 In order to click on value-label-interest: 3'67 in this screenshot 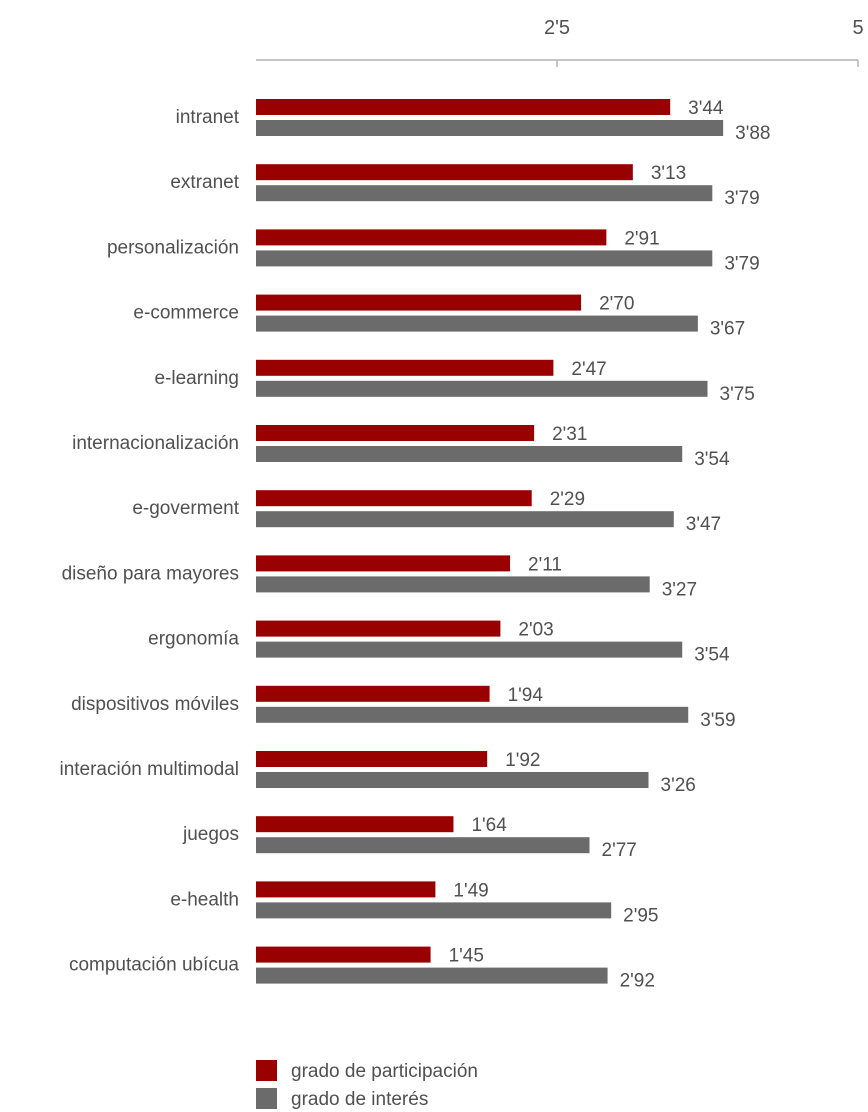, I will do `click(727, 329)`.